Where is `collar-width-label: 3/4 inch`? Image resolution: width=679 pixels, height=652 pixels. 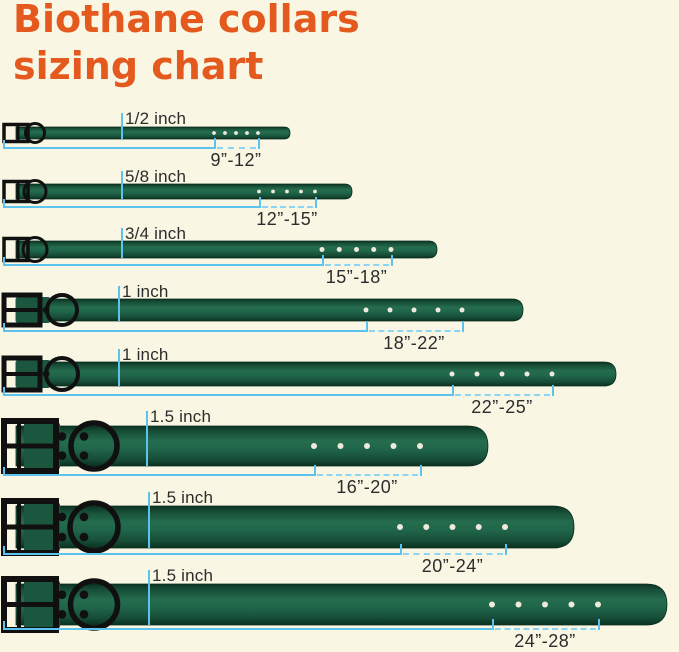 collar-width-label: 3/4 inch is located at coordinates (156, 233).